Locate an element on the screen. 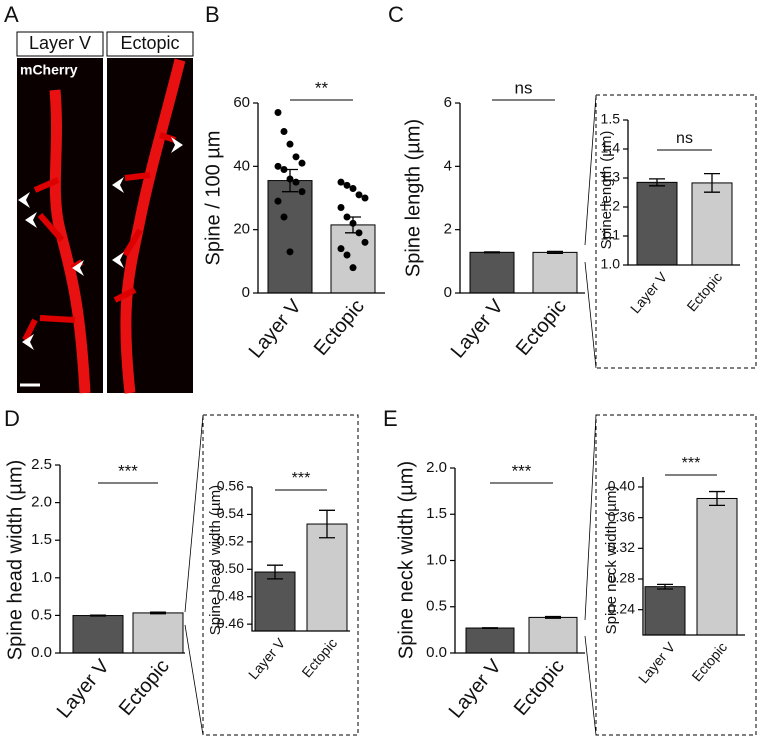 Image resolution: width=760 pixels, height=744 pixels. y-tick-label: 0.46 is located at coordinates (230, 623).